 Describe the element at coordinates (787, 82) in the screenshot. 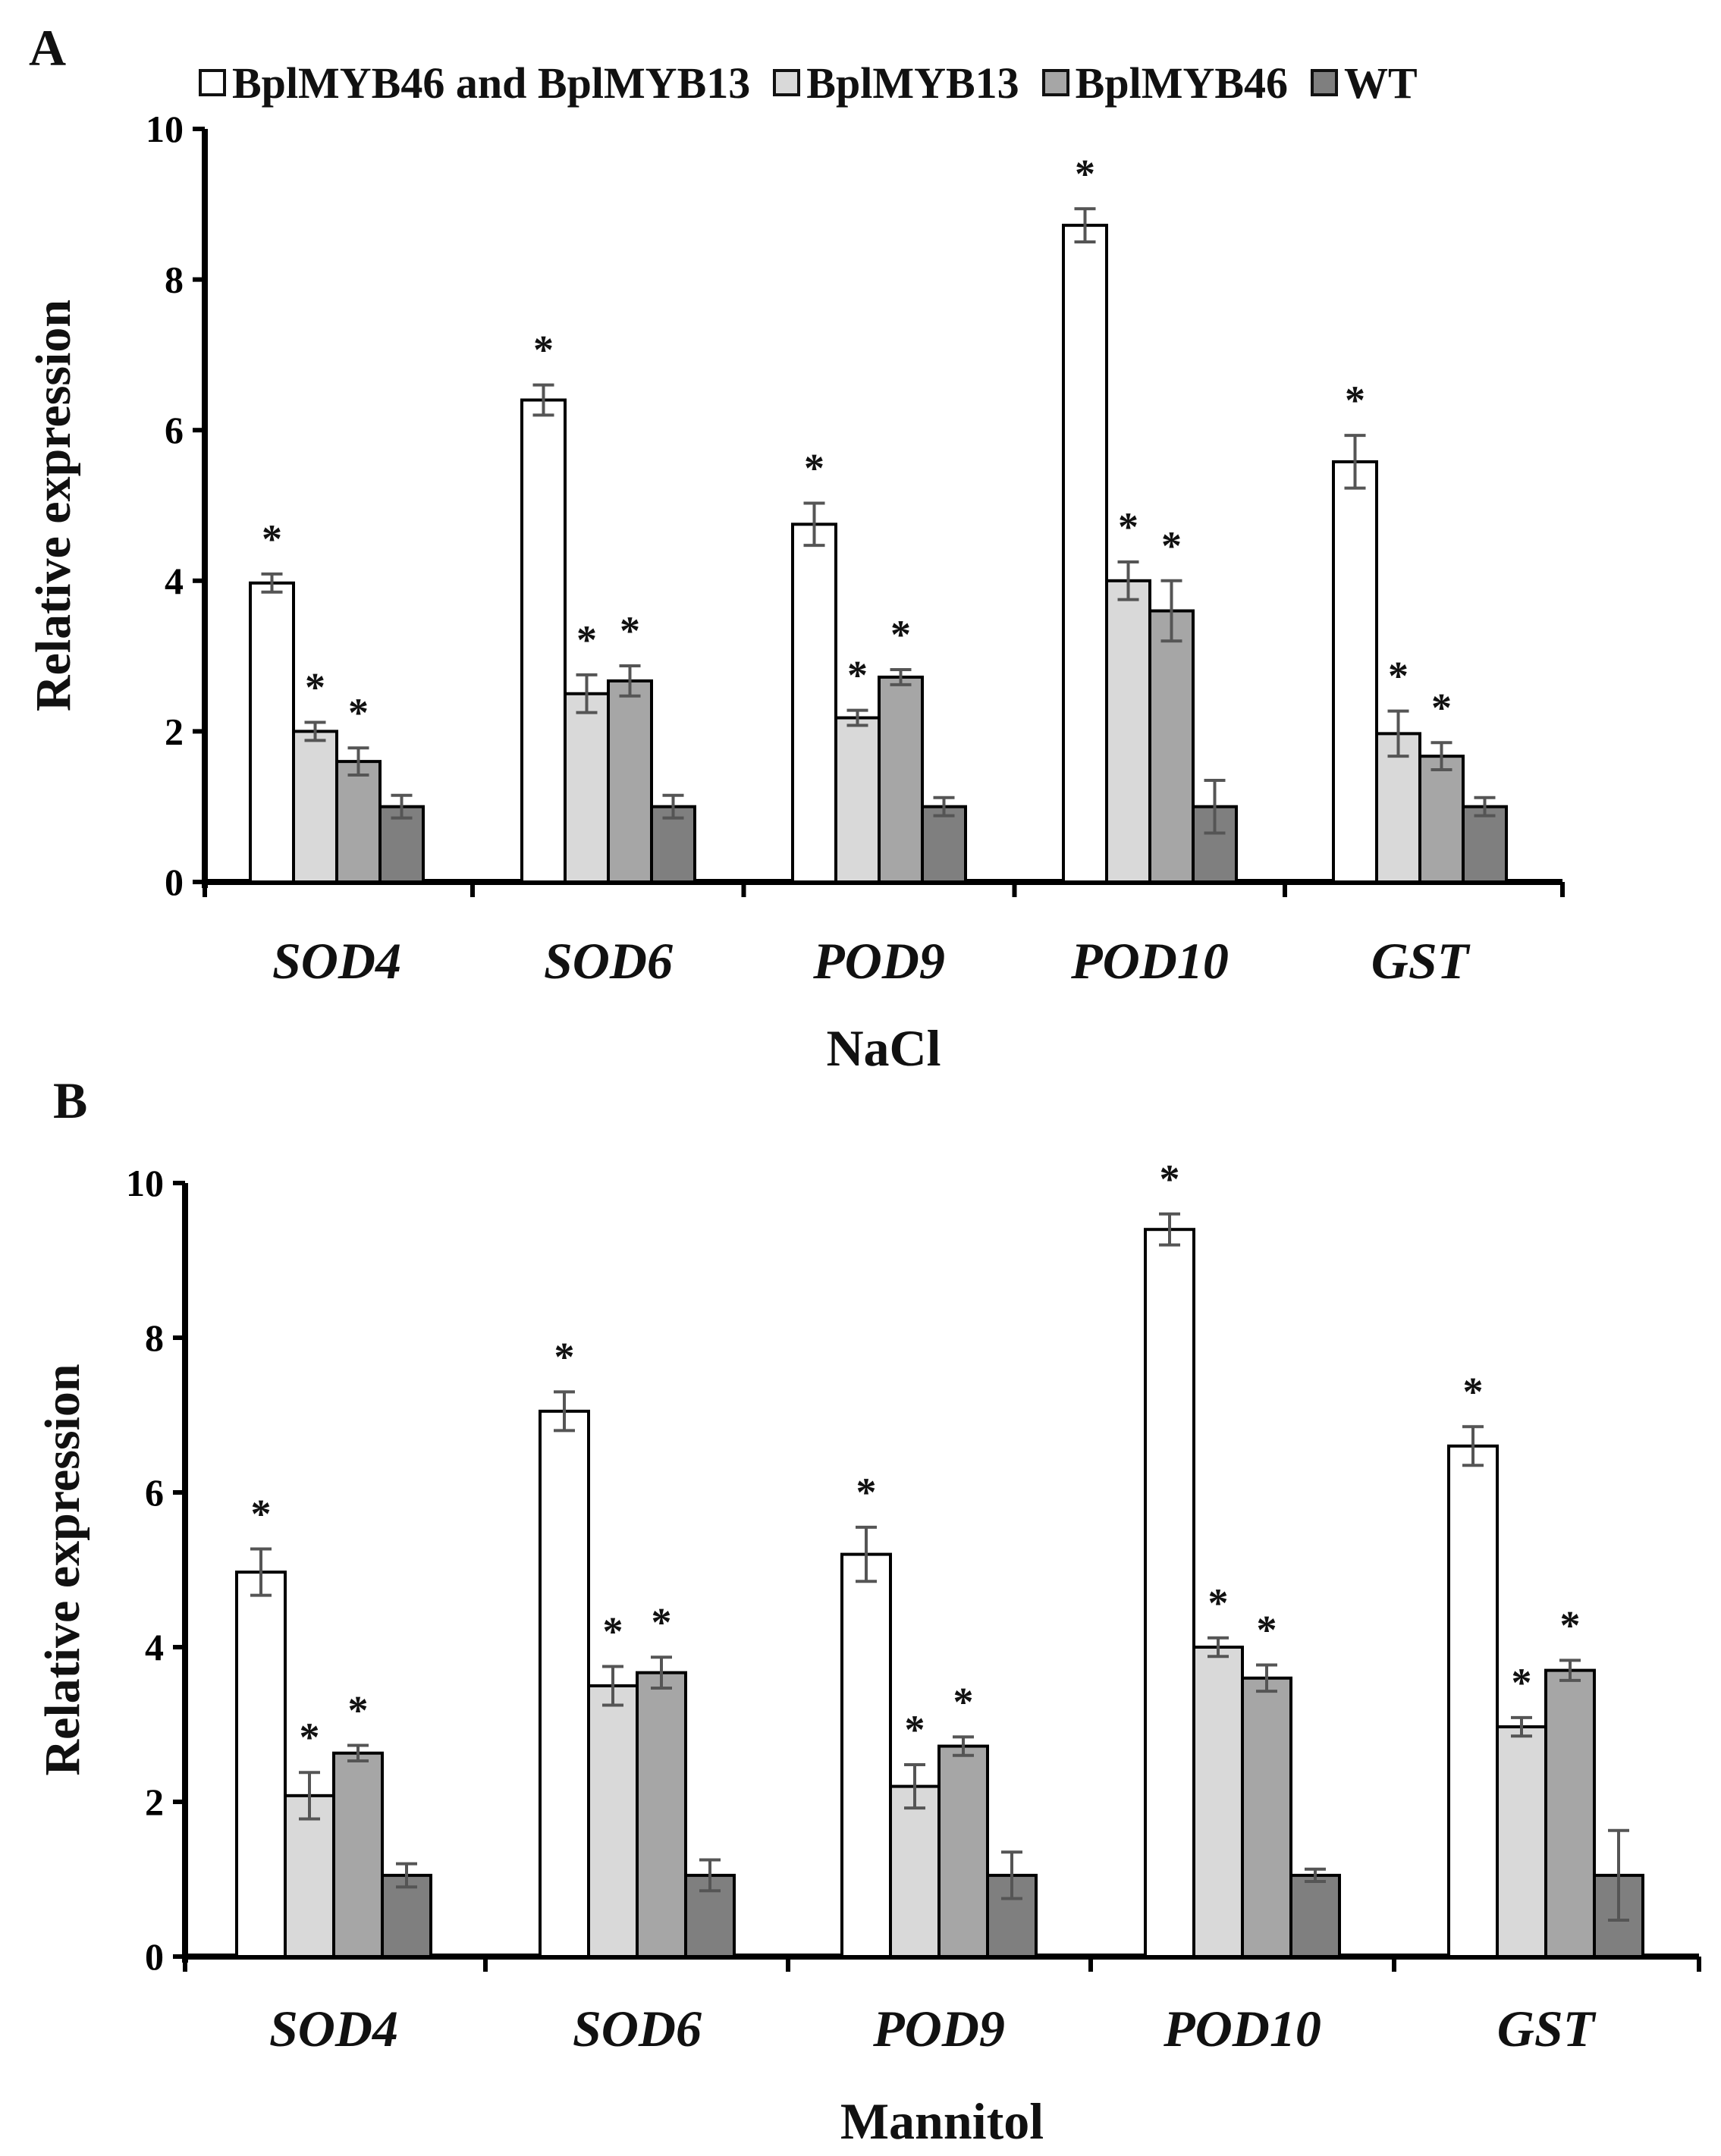

I see `legend-swatch-myb13` at that location.